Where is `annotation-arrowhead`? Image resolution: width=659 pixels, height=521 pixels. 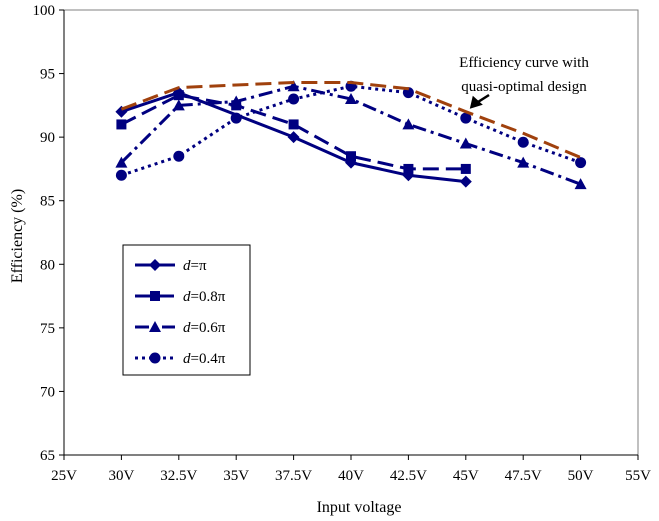
annotation-arrowhead is located at coordinates (476, 102).